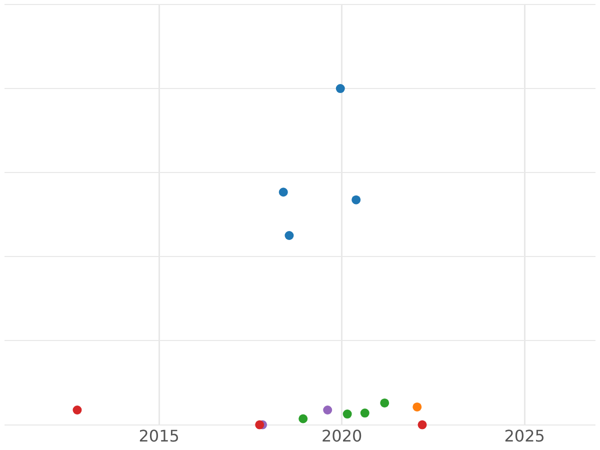 The height and width of the screenshot is (450, 600). Describe the element at coordinates (159, 436) in the screenshot. I see `x-tick-label: 2015` at that location.